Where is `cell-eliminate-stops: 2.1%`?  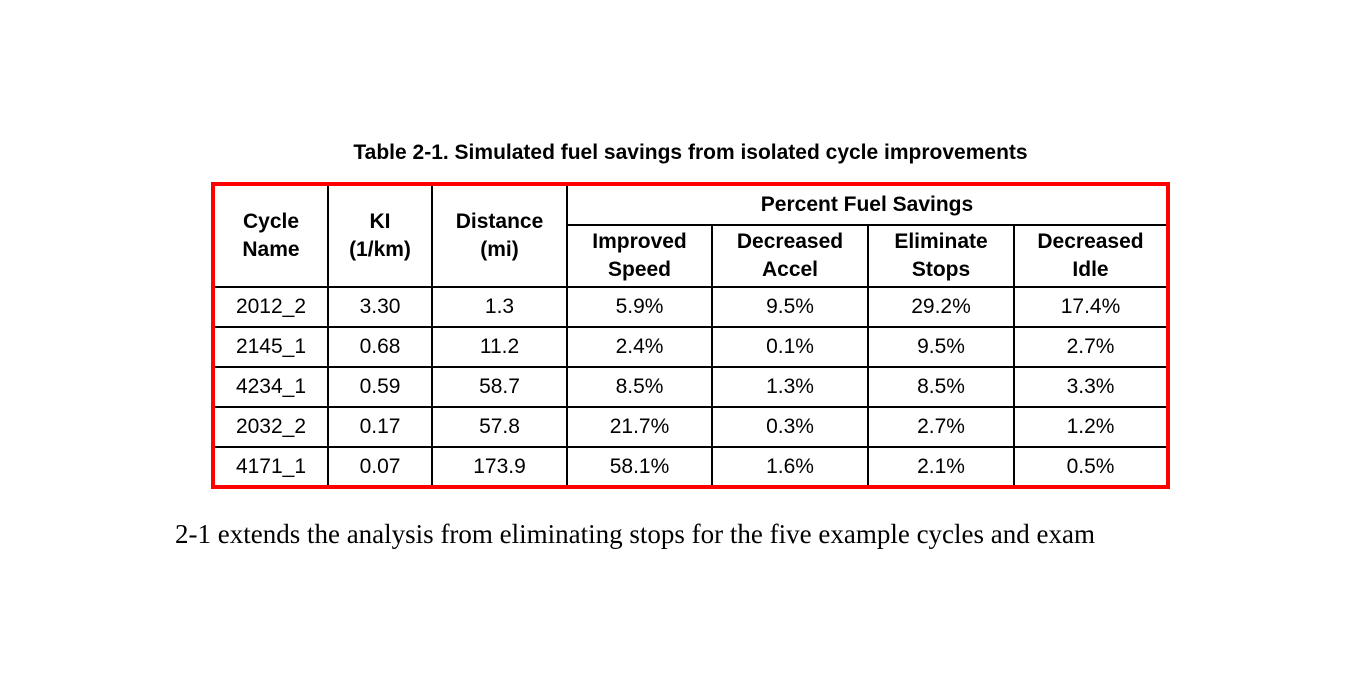
cell-eliminate-stops: 2.1% is located at coordinates (941, 467).